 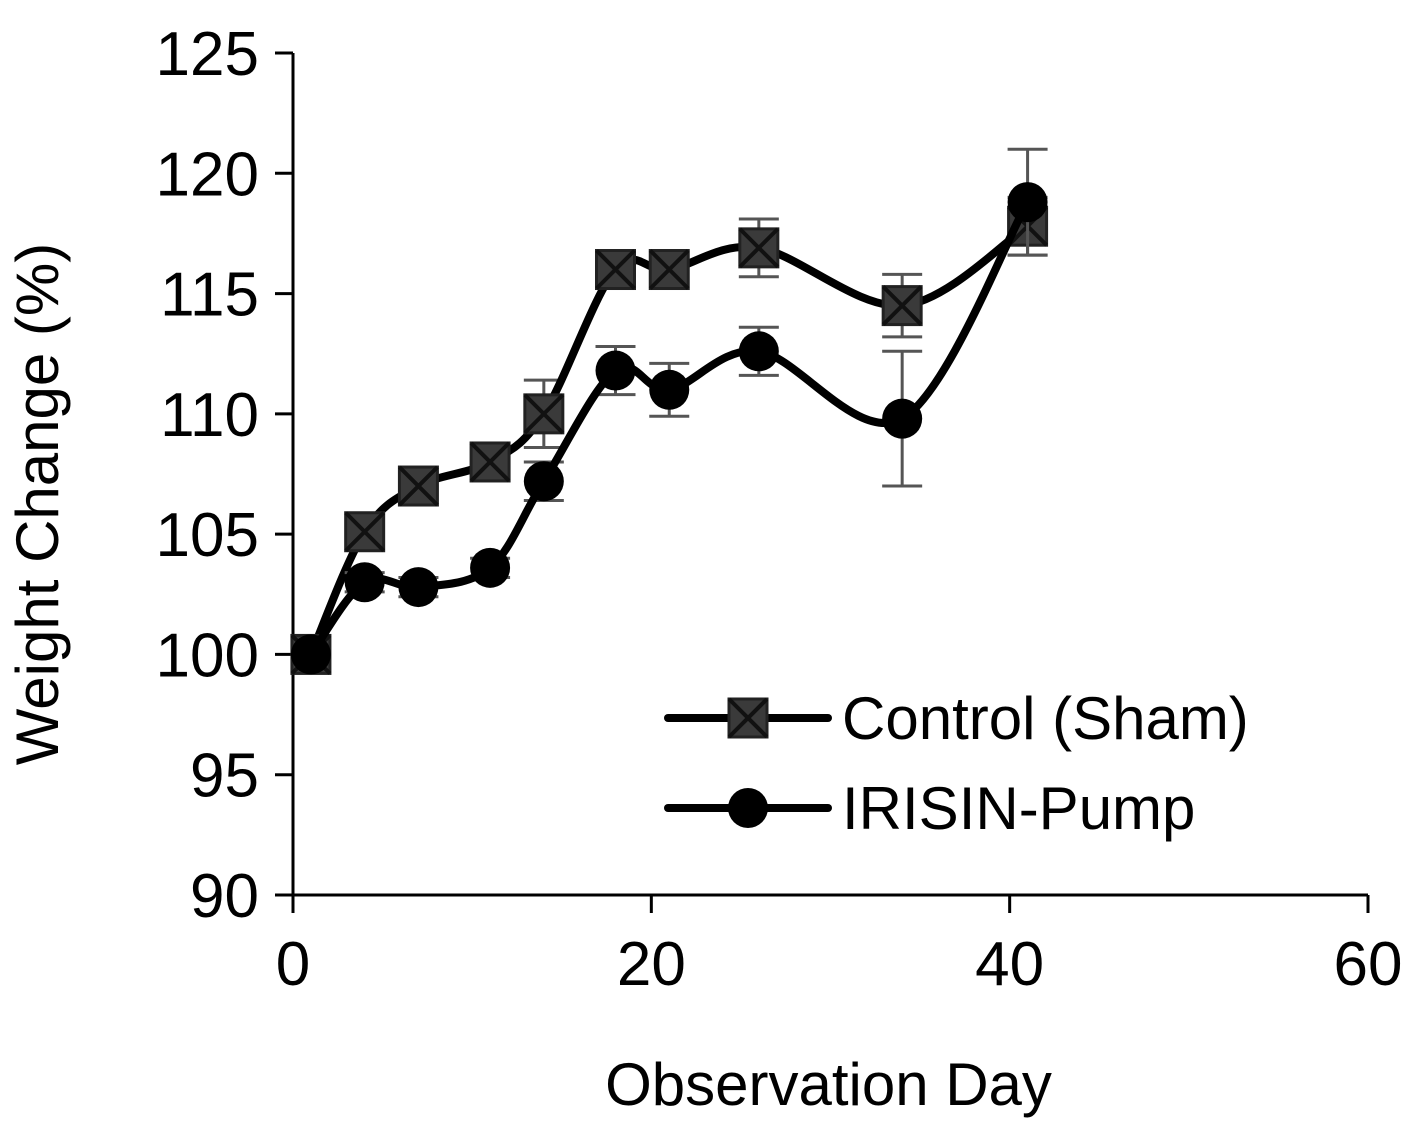 I want to click on y-tick-label: 100, so click(x=207, y=655).